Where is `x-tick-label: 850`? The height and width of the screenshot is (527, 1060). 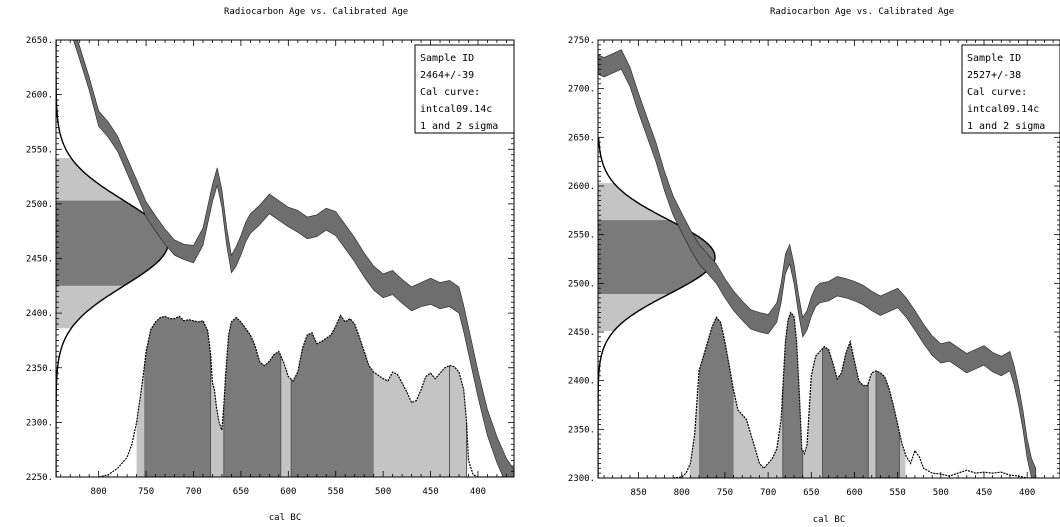
x-tick-label: 850 is located at coordinates (638, 493).